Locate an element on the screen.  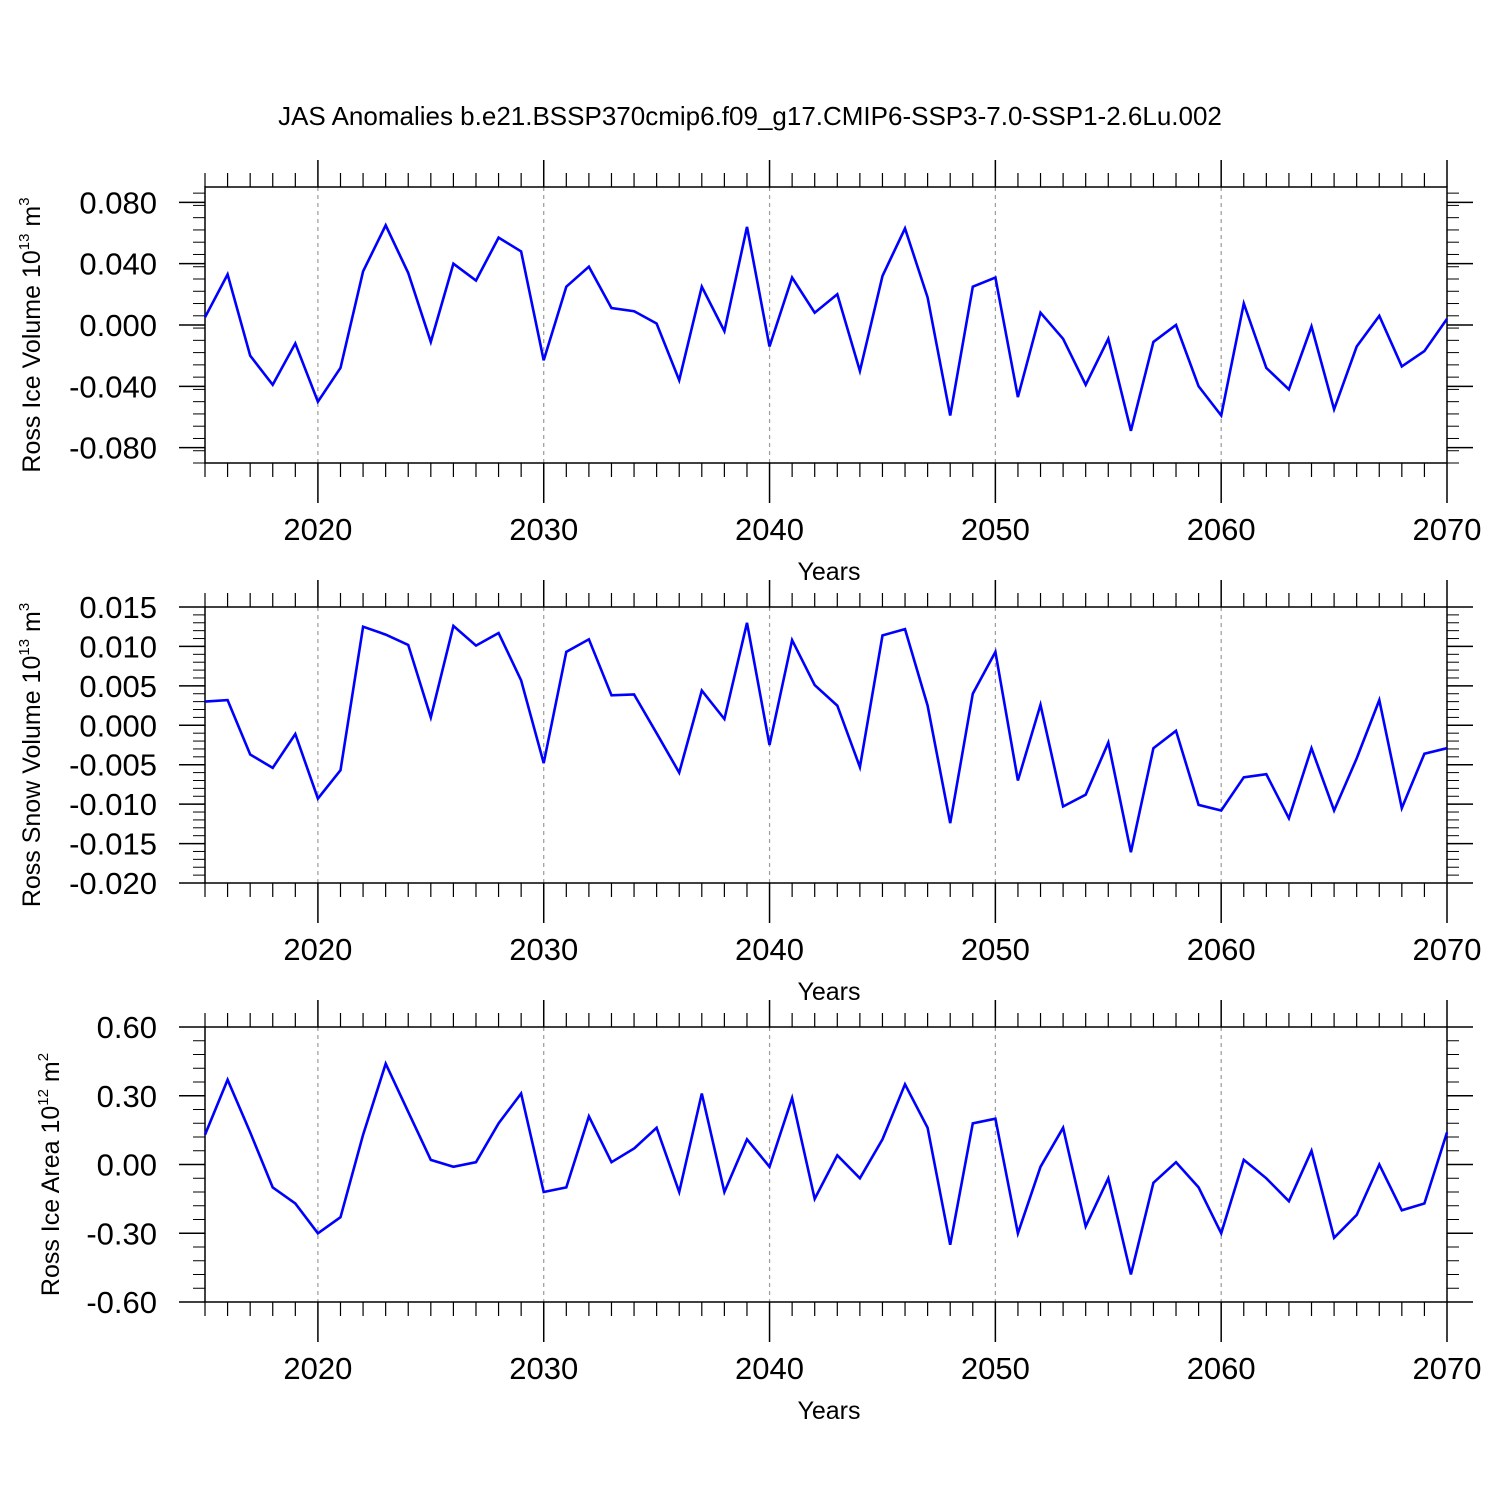
y-tick-label: 0.010 is located at coordinates (118, 646).